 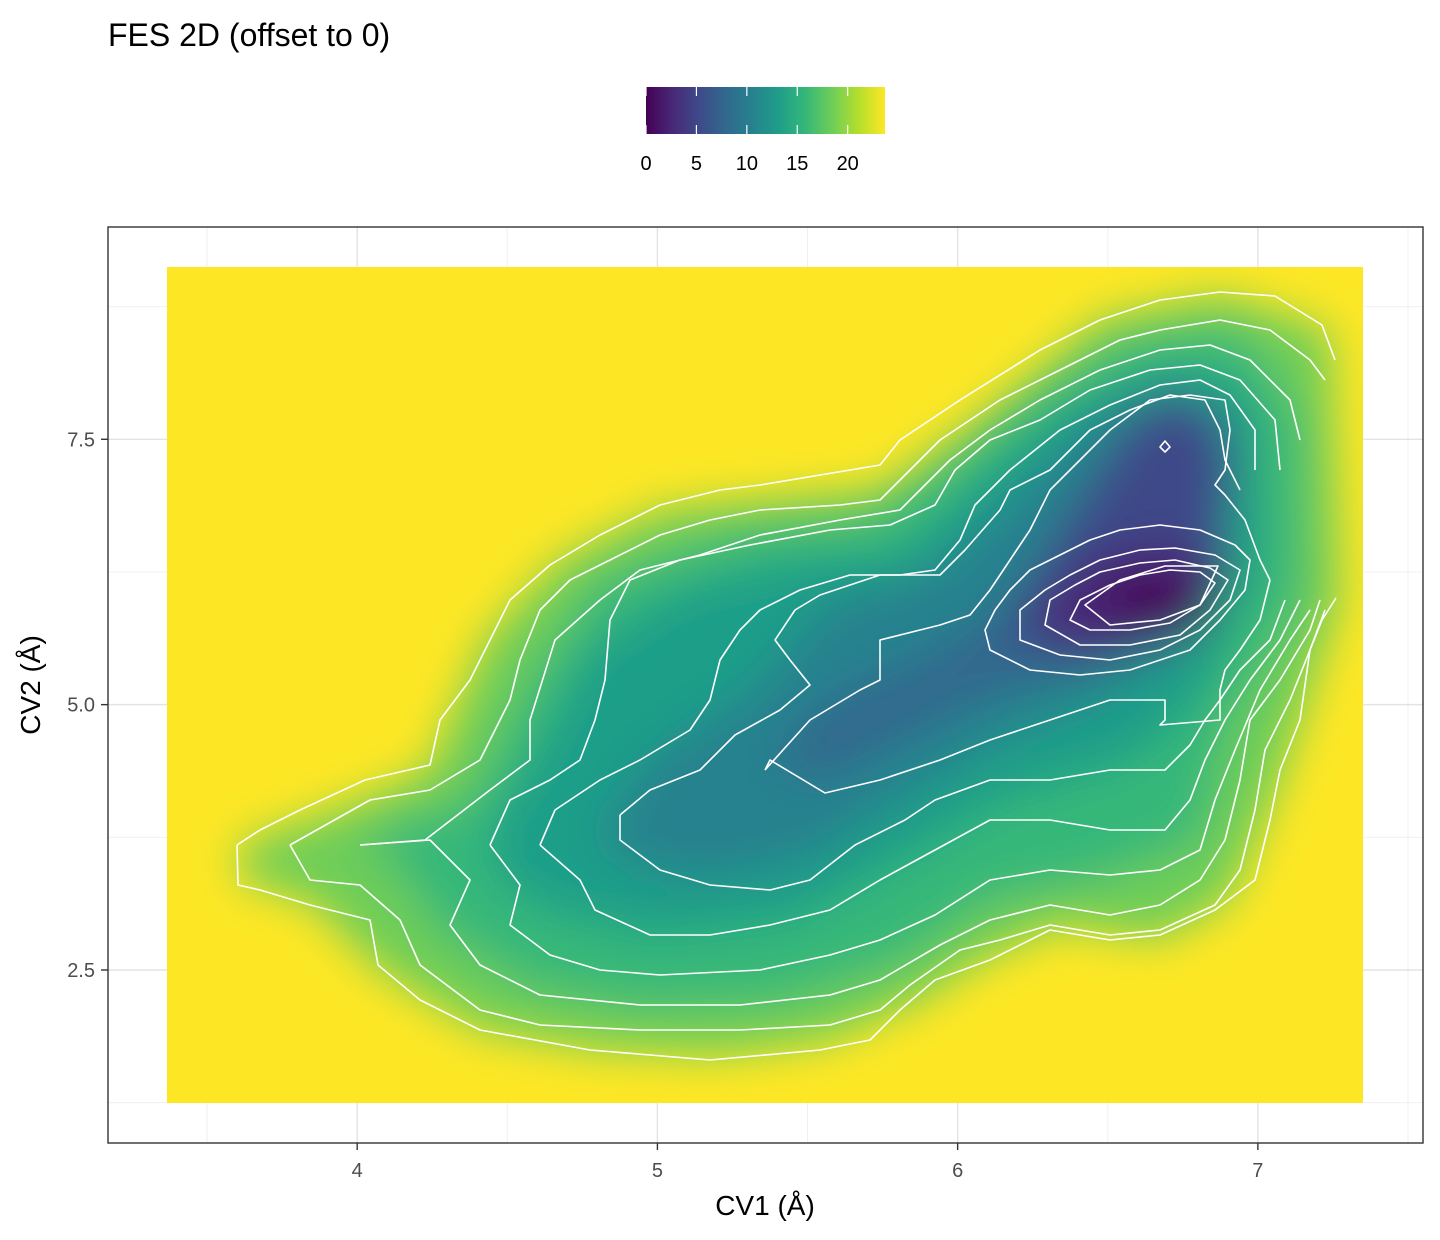 What do you see at coordinates (30, 685) in the screenshot?
I see `y-axis-title: CV2 (Å)` at bounding box center [30, 685].